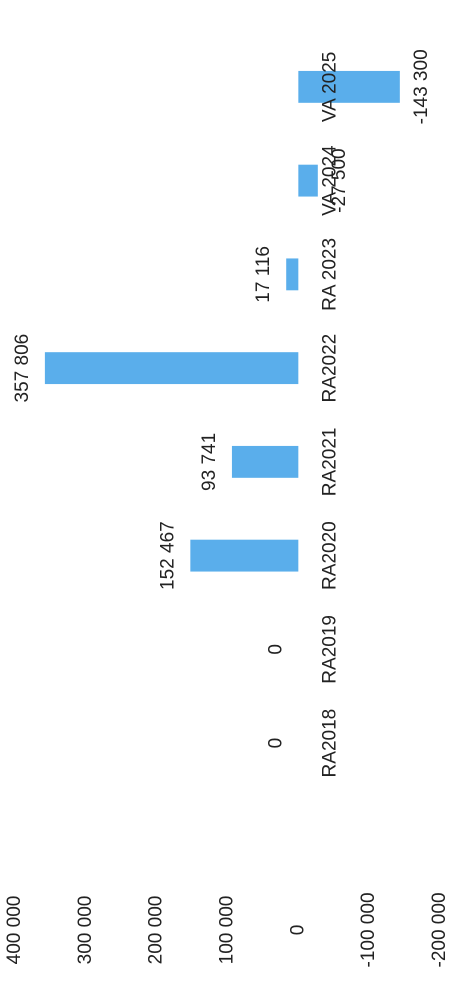  What do you see at coordinates (368, 929) in the screenshot?
I see `value-tick-label: -100 000` at bounding box center [368, 929].